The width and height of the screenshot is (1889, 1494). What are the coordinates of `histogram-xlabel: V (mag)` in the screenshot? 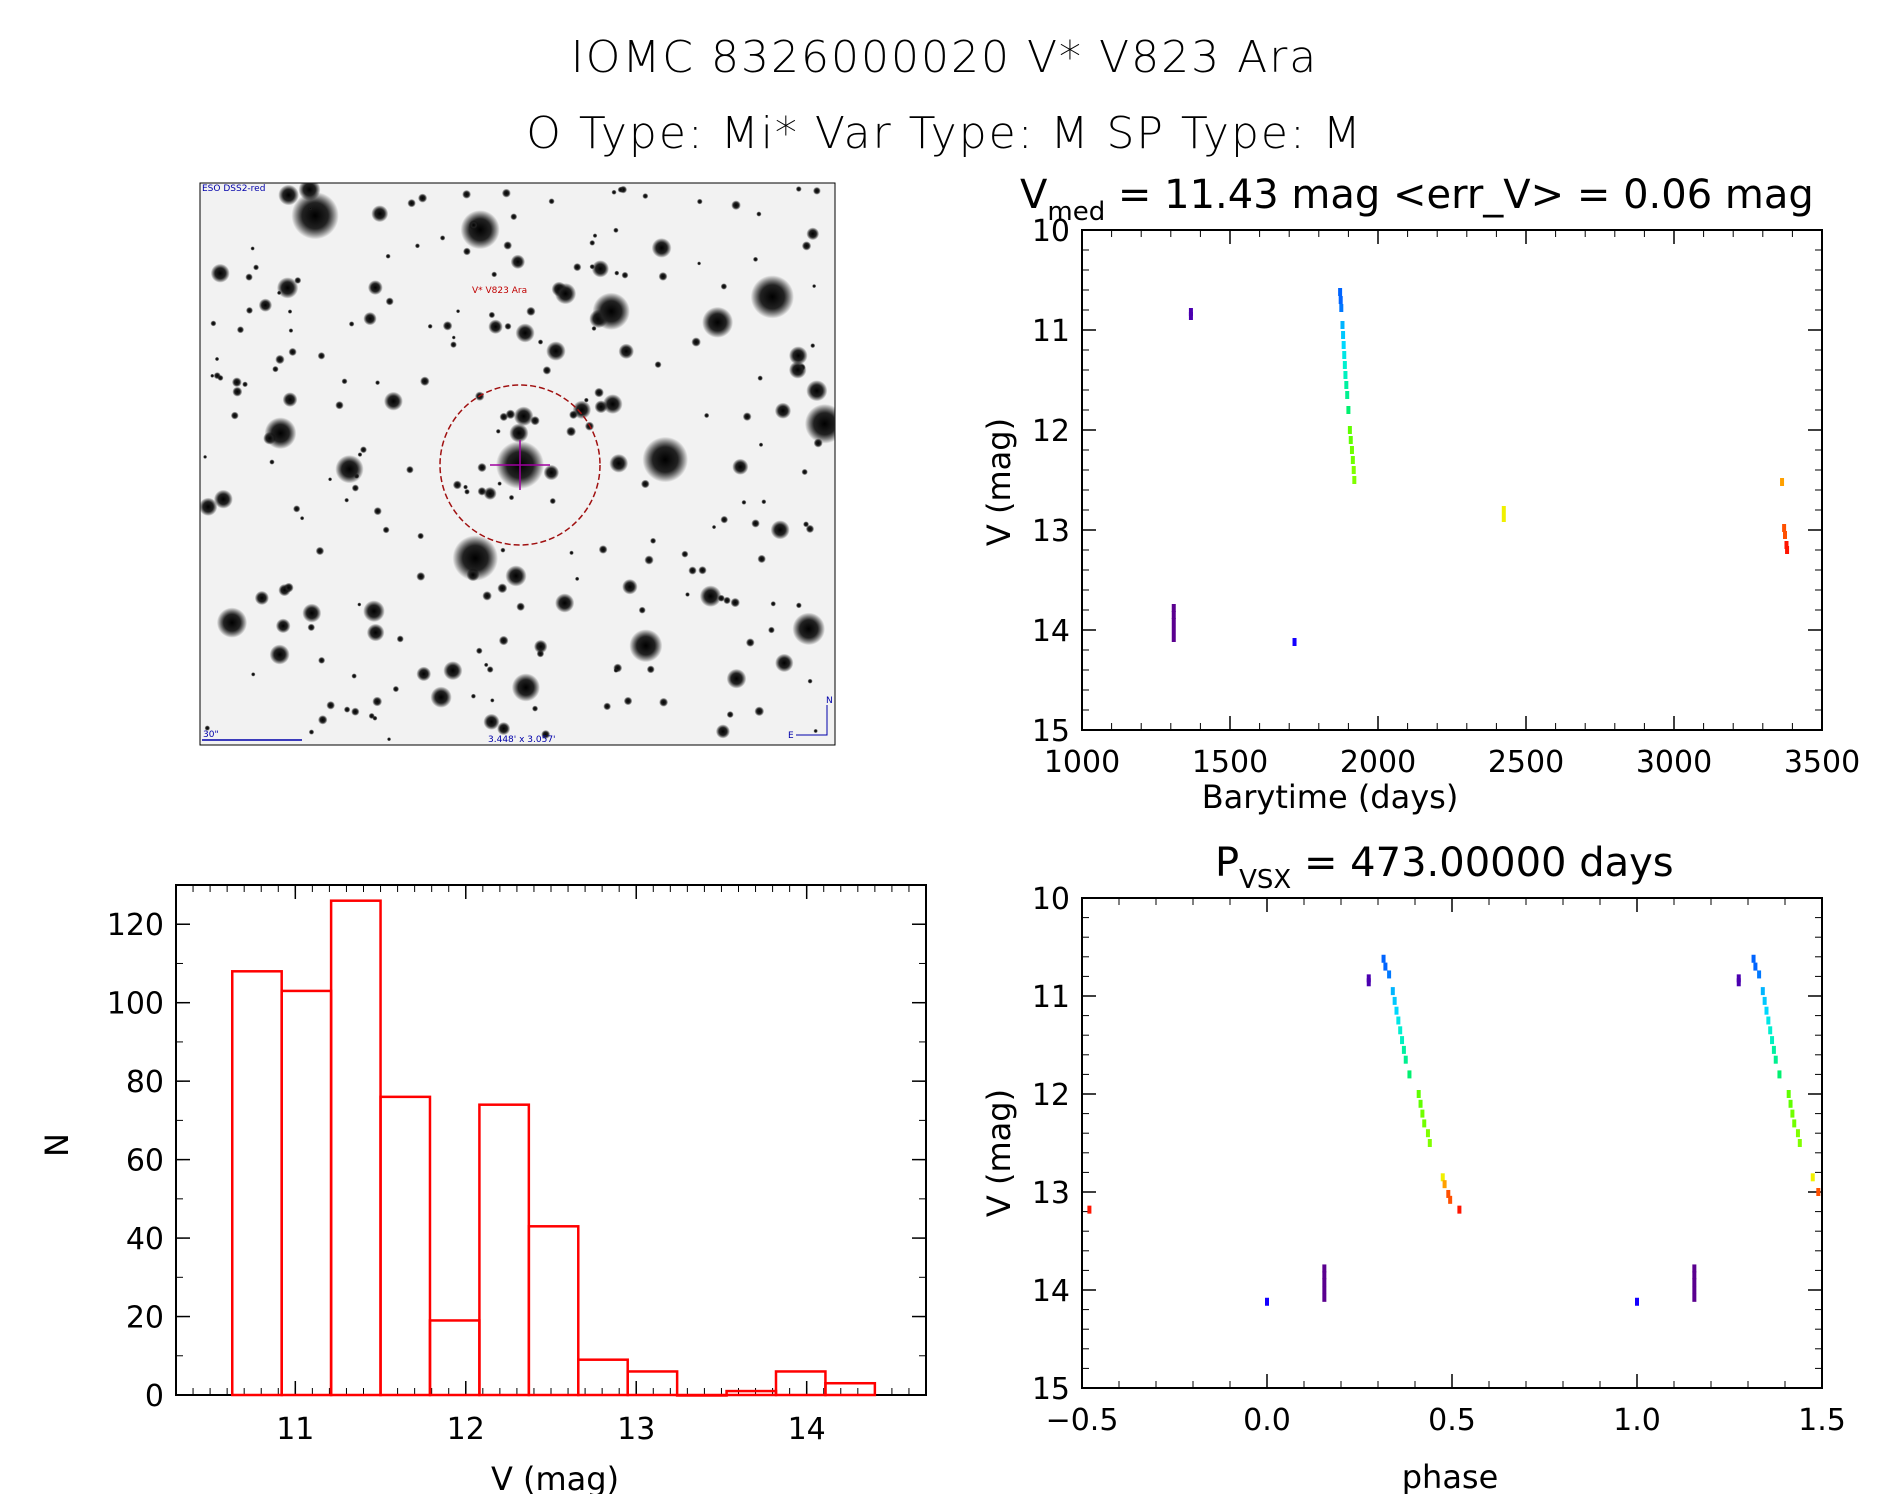 It's located at (555, 1477).